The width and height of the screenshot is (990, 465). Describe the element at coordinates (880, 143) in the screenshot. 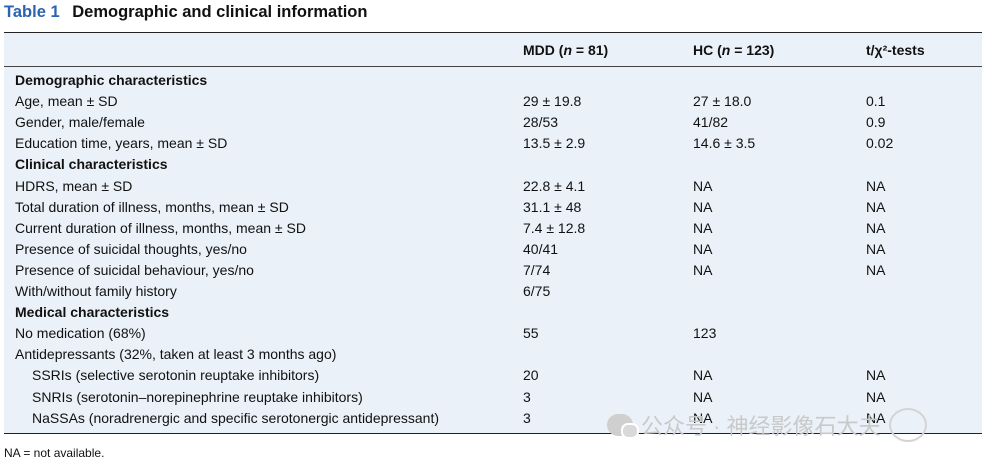

I see `cell-test: 0.02` at that location.